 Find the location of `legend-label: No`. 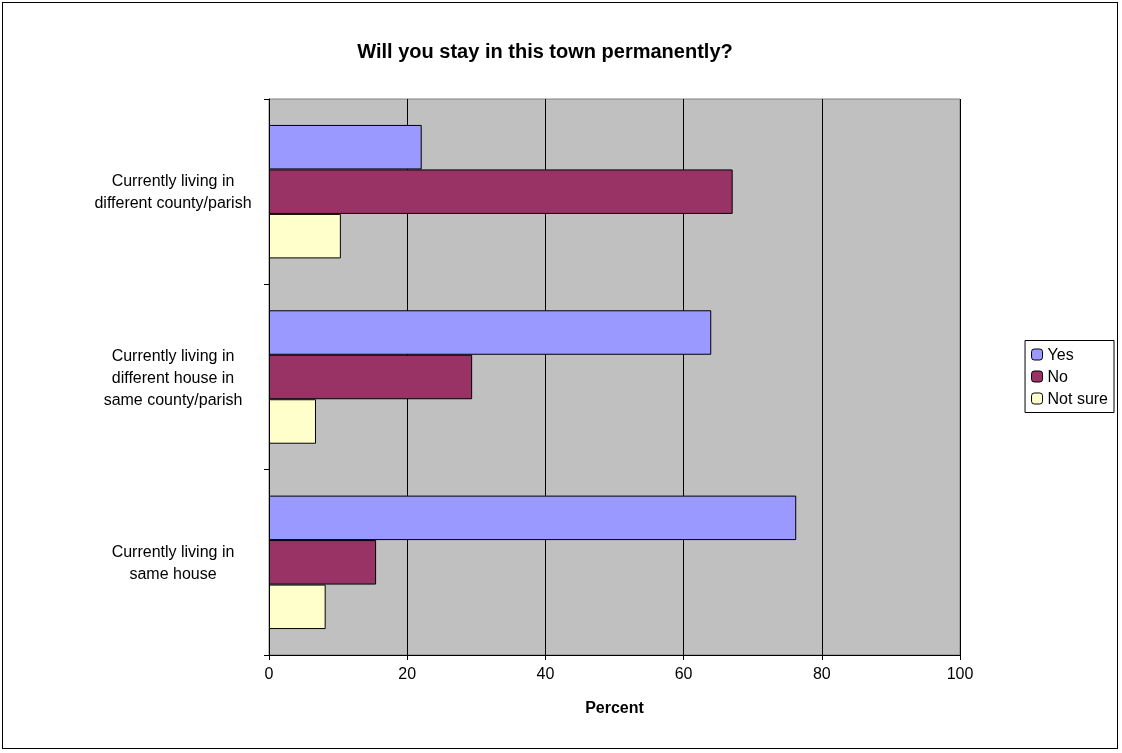

legend-label: No is located at coordinates (1058, 376).